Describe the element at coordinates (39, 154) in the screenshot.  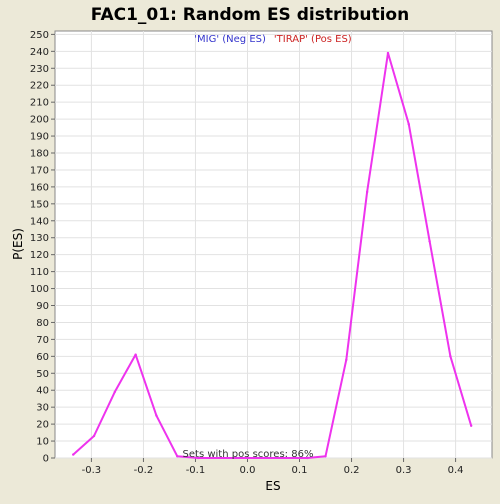
I see `y-tick-label: 180` at that location.